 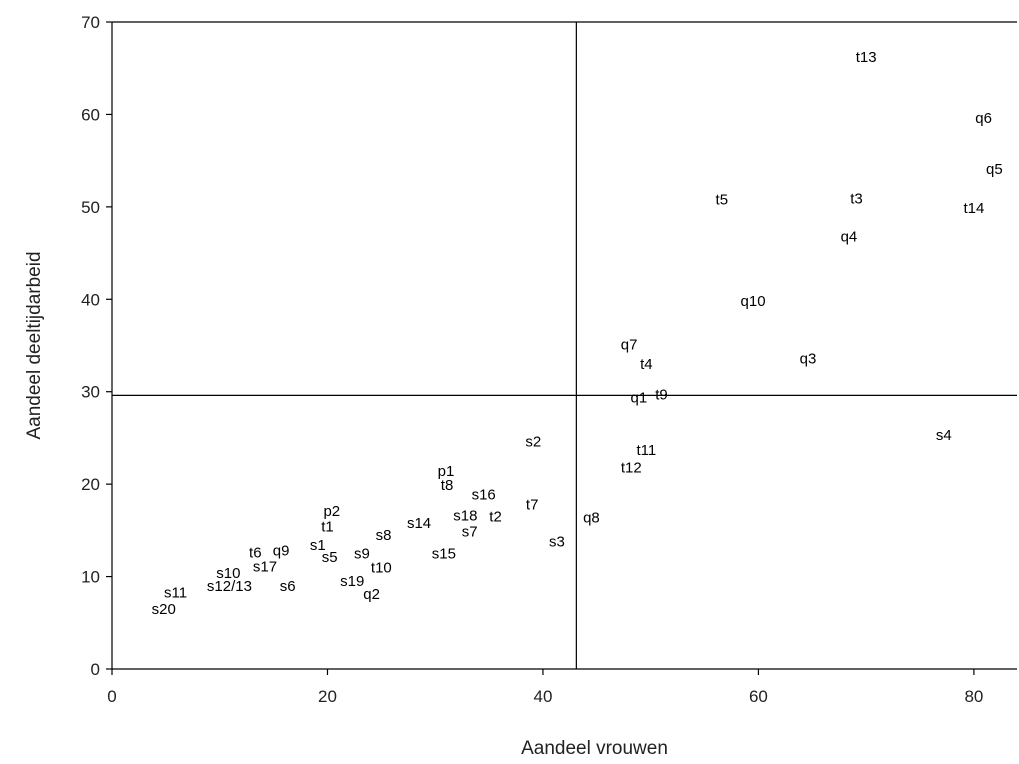 I want to click on data-point-label: q8, so click(x=591, y=517).